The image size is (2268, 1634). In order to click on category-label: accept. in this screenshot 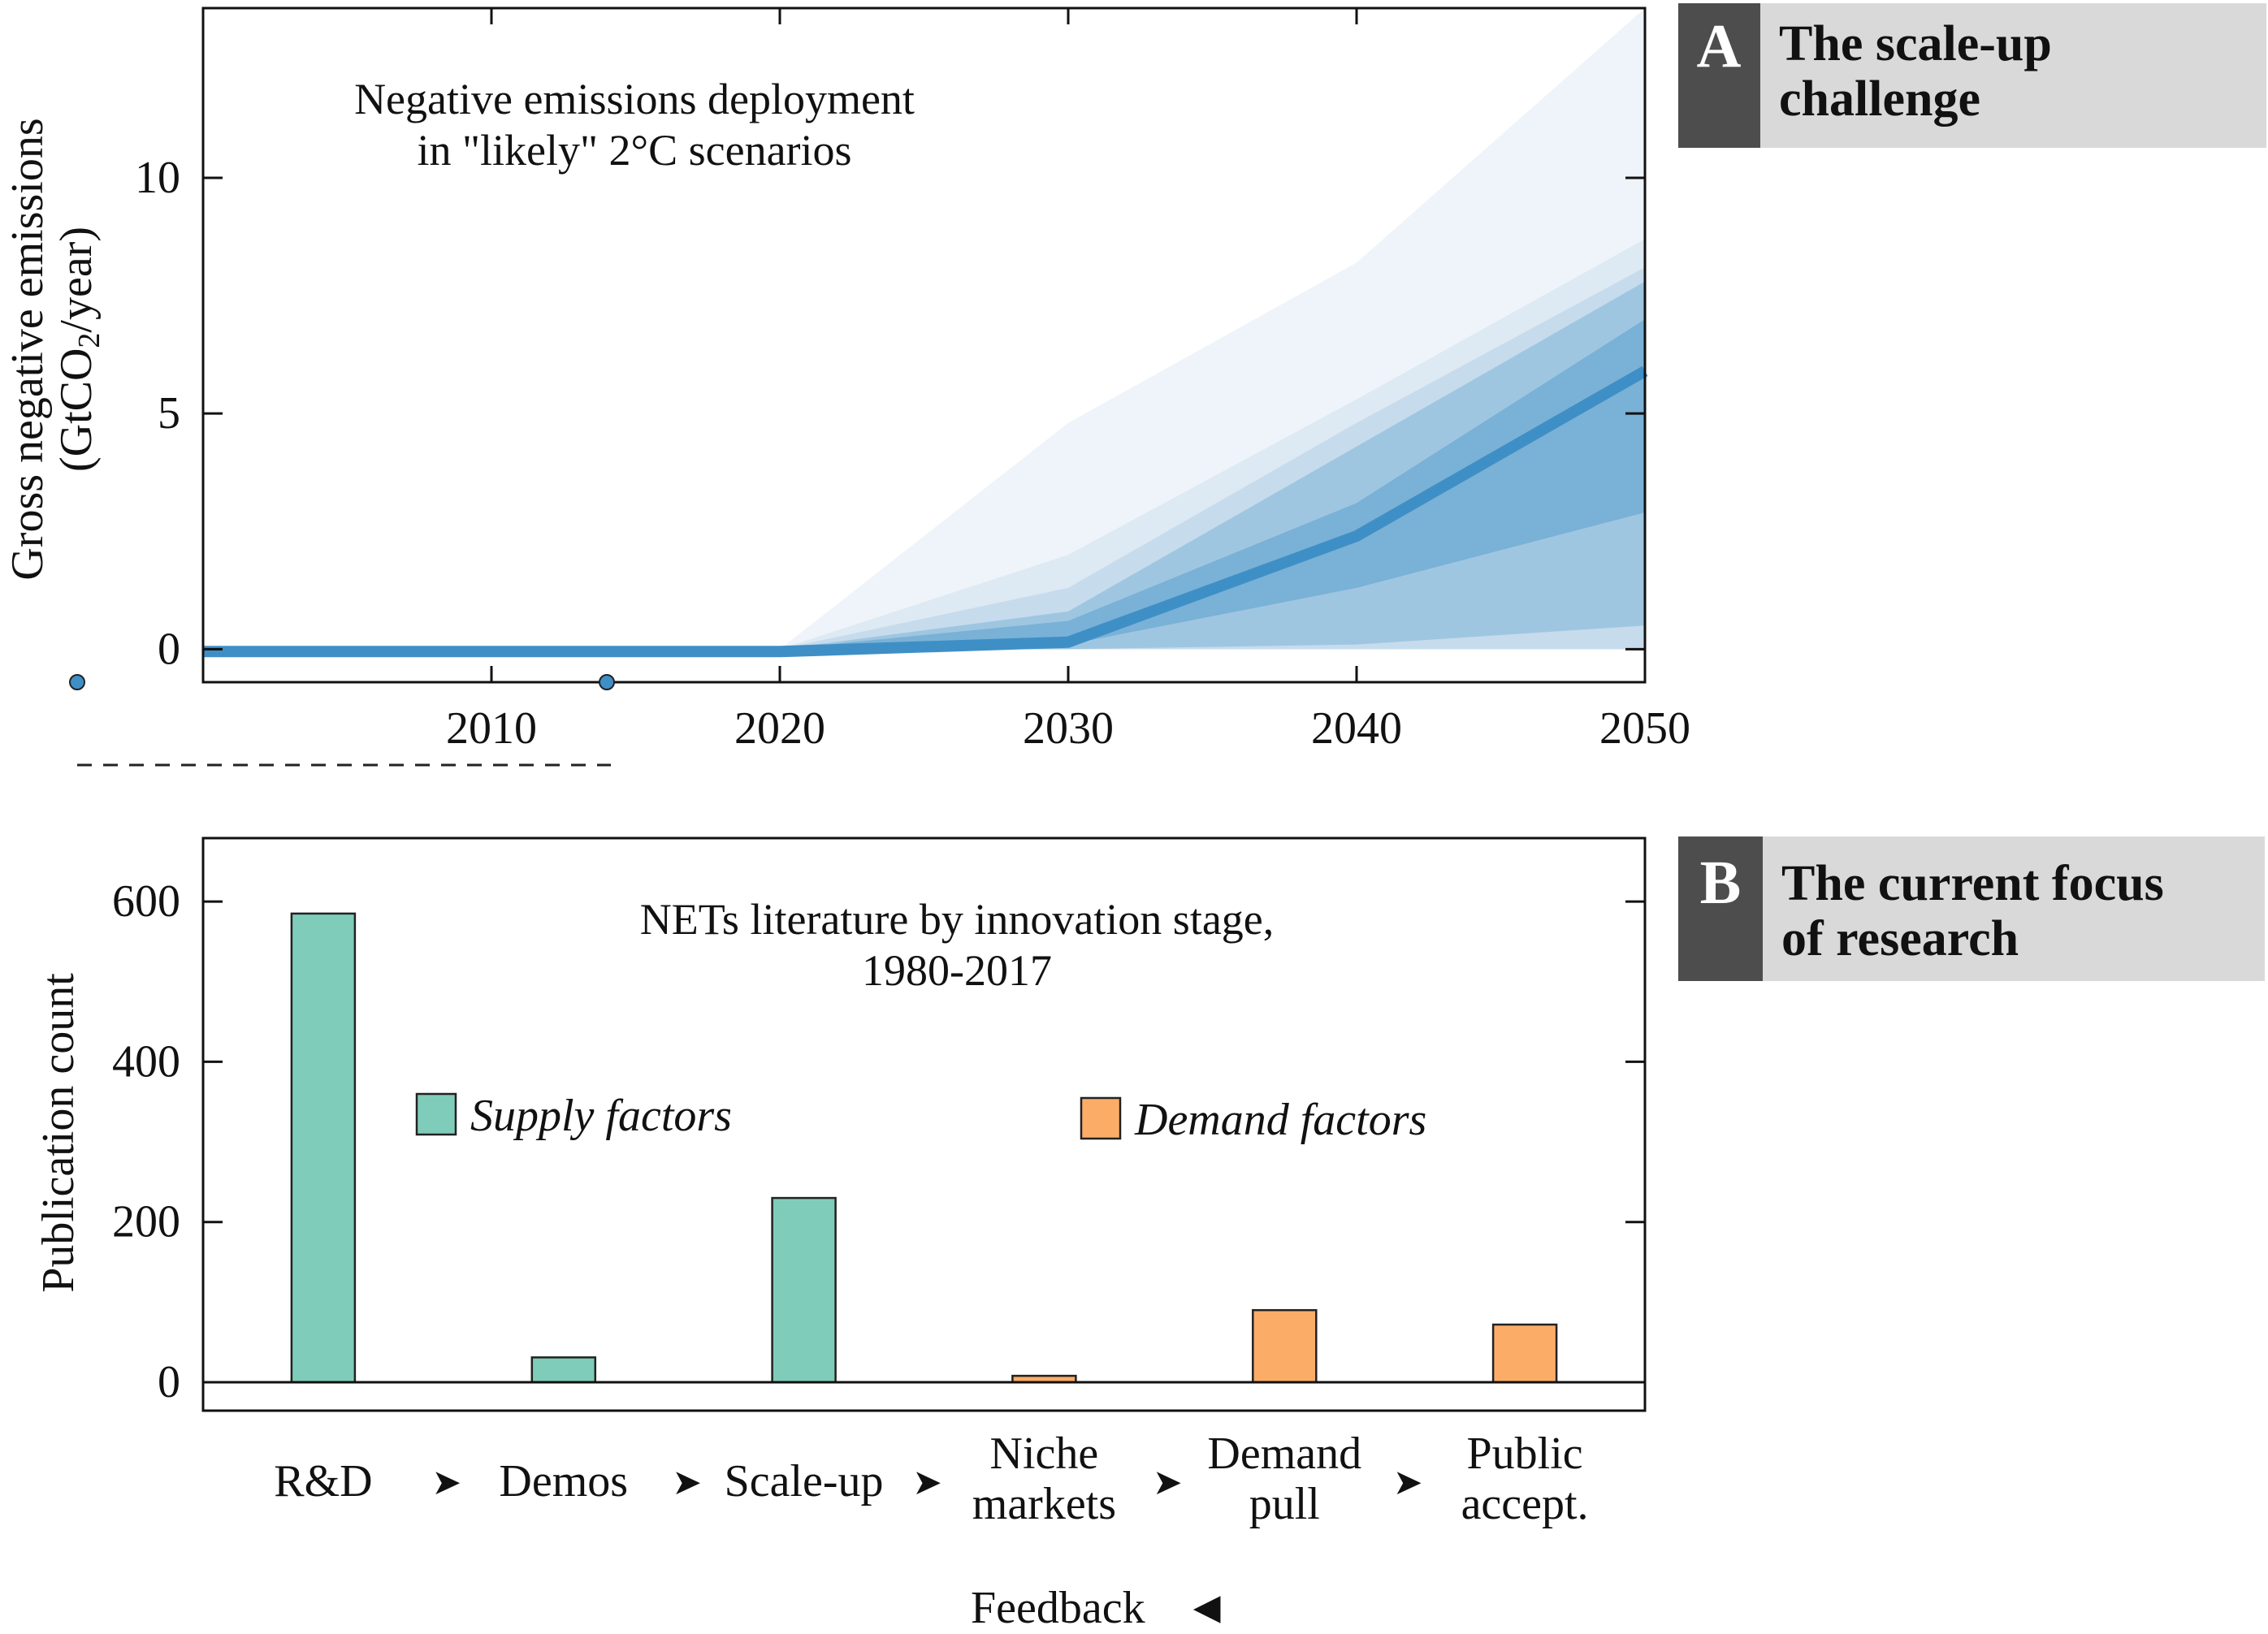, I will do `click(1525, 1504)`.